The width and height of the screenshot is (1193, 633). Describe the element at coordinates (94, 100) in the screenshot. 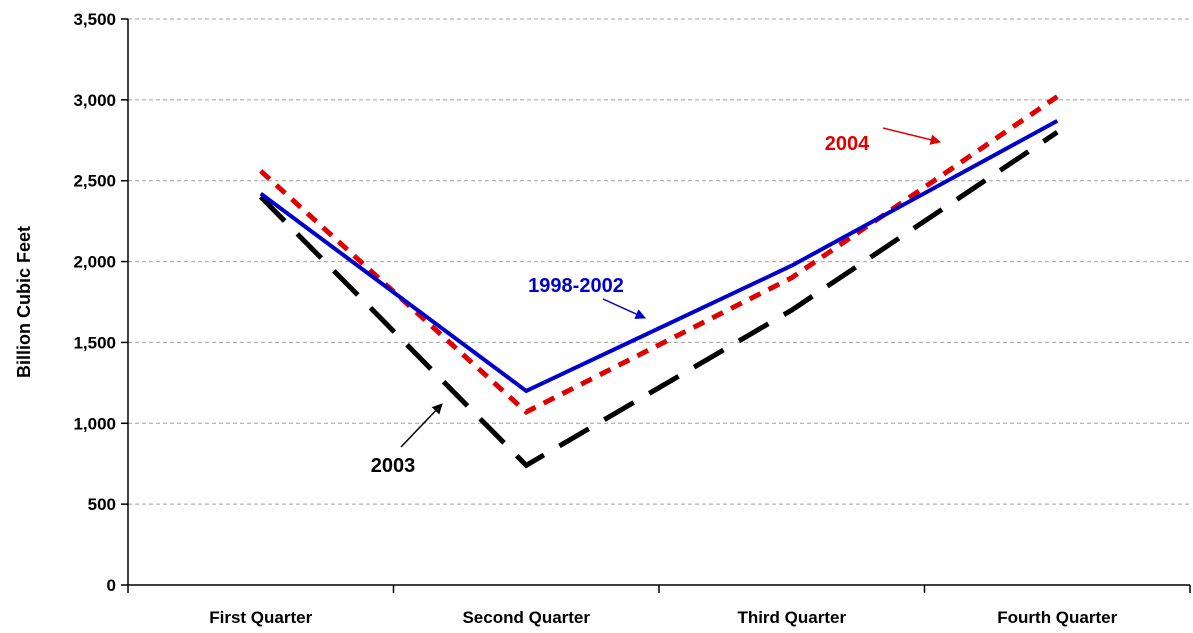

I see `y-tick-label: 3,000` at that location.